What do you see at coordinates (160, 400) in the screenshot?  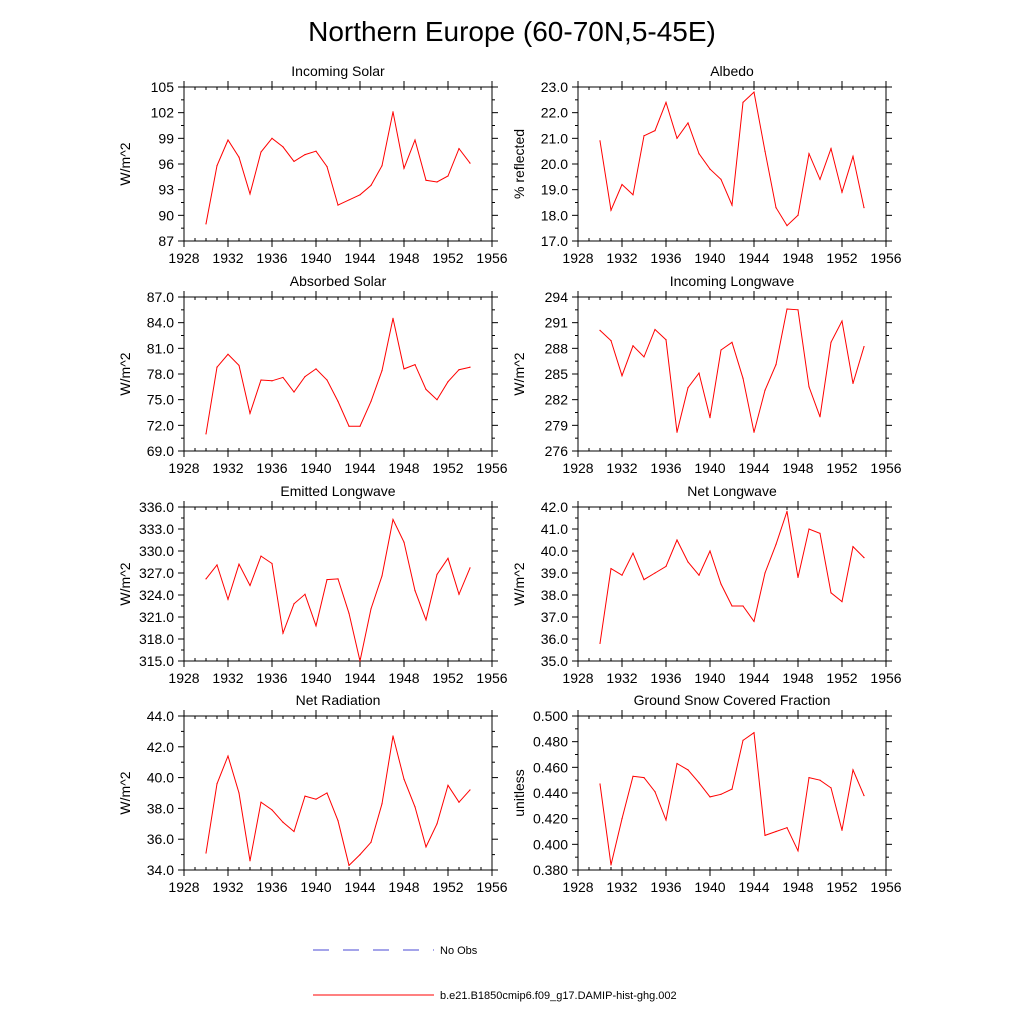 I see `y-tick-label: 75.0` at bounding box center [160, 400].